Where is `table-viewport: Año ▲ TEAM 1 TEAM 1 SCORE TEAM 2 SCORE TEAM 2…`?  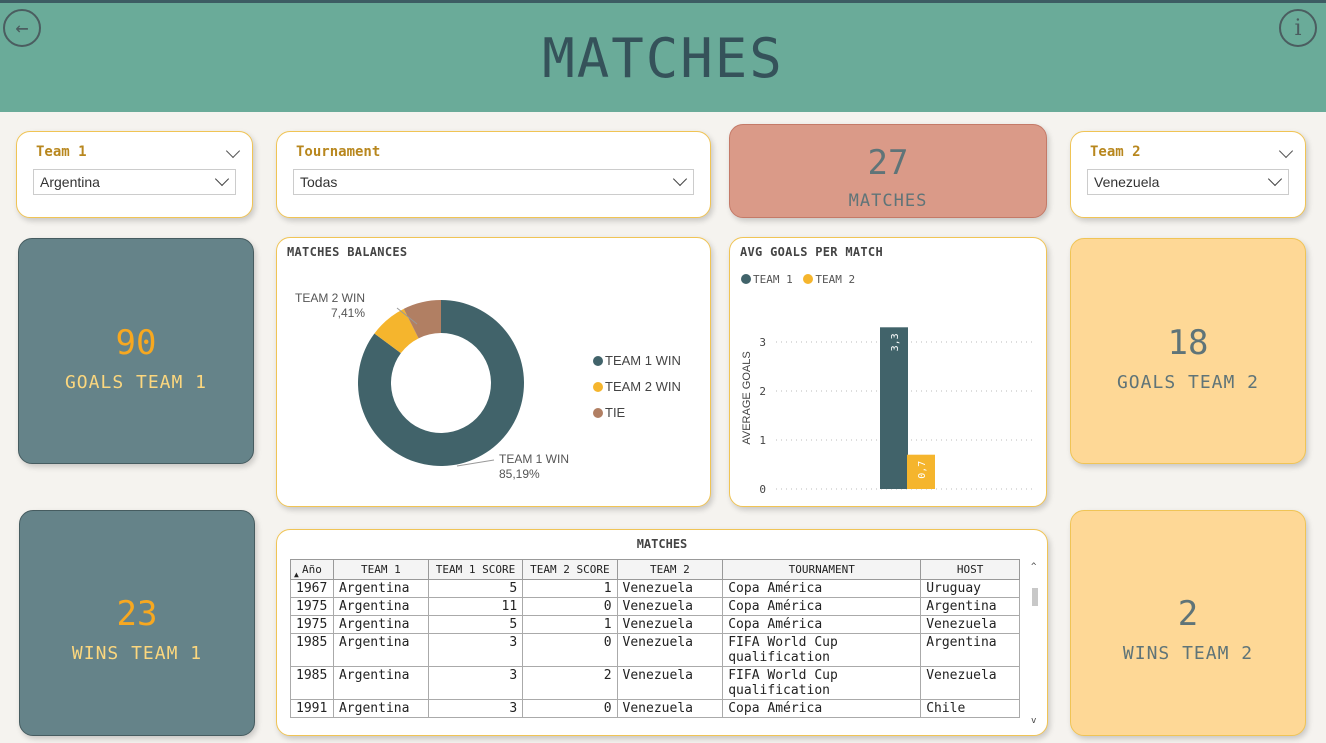
table-viewport: Año ▲ TEAM 1 TEAM 1 SCORE TEAM 2 SCORE TEAM 2… is located at coordinates (655, 643).